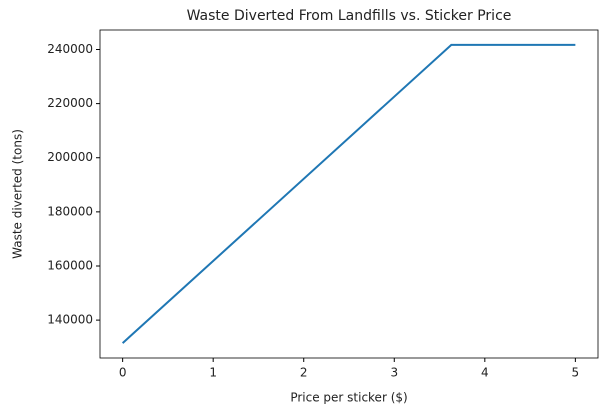 This screenshot has width=600, height=410. I want to click on x-tick-label: 3, so click(394, 373).